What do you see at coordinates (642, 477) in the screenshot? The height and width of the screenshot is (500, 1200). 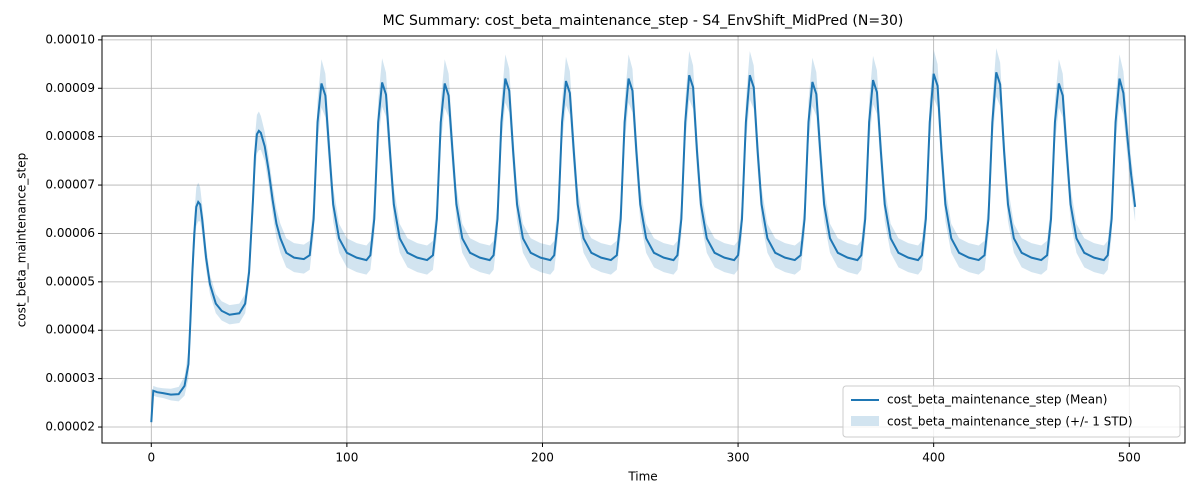 I see `x-axis-label: Time` at bounding box center [642, 477].